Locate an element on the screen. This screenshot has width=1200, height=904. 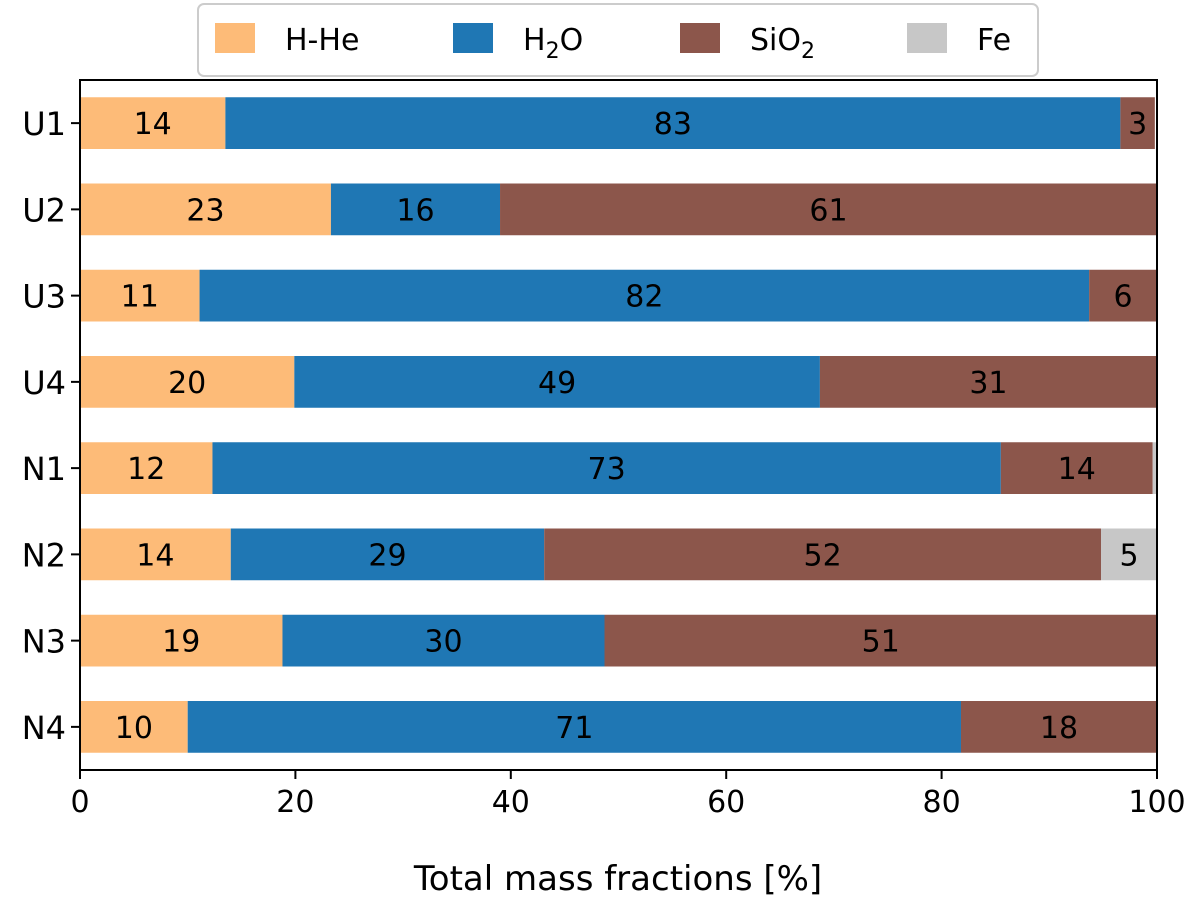
bar-N1-H-He is located at coordinates (146, 468).